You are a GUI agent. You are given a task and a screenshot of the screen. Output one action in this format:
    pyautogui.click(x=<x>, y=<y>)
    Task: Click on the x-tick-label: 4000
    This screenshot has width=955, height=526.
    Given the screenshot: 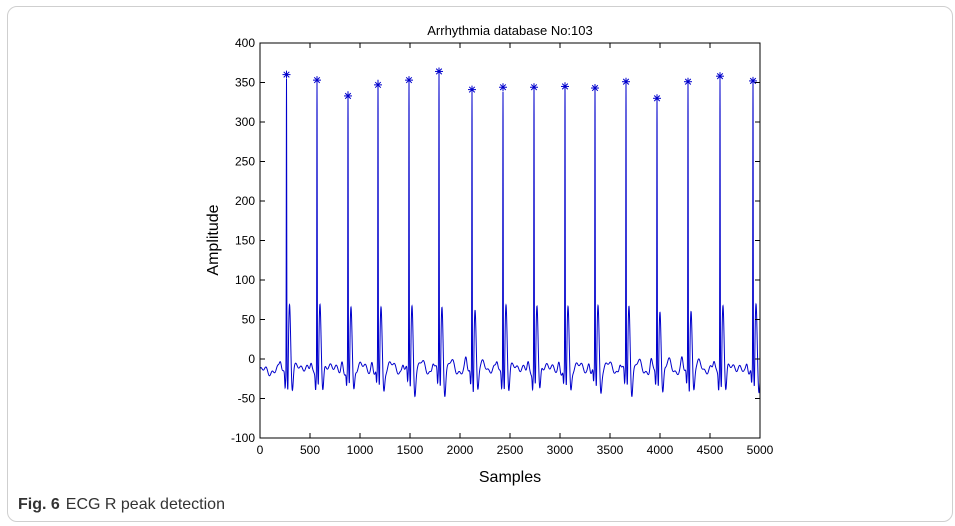 What is the action you would take?
    pyautogui.click(x=660, y=450)
    